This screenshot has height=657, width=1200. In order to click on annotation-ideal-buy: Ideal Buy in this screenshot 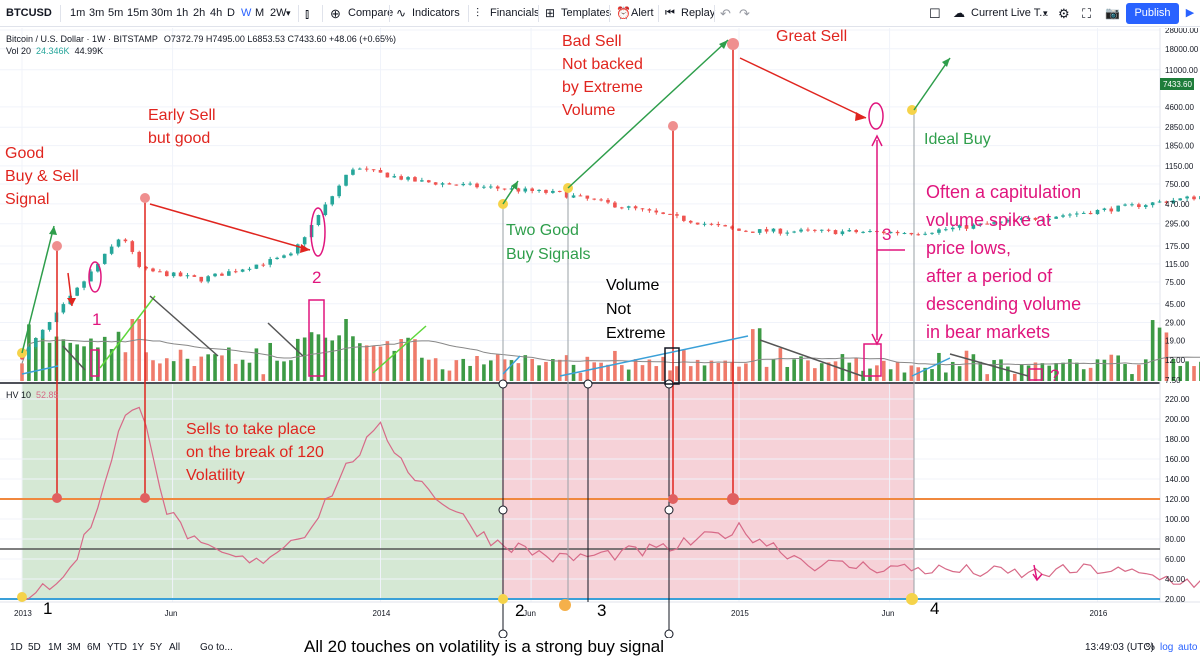, I will do `click(957, 139)`.